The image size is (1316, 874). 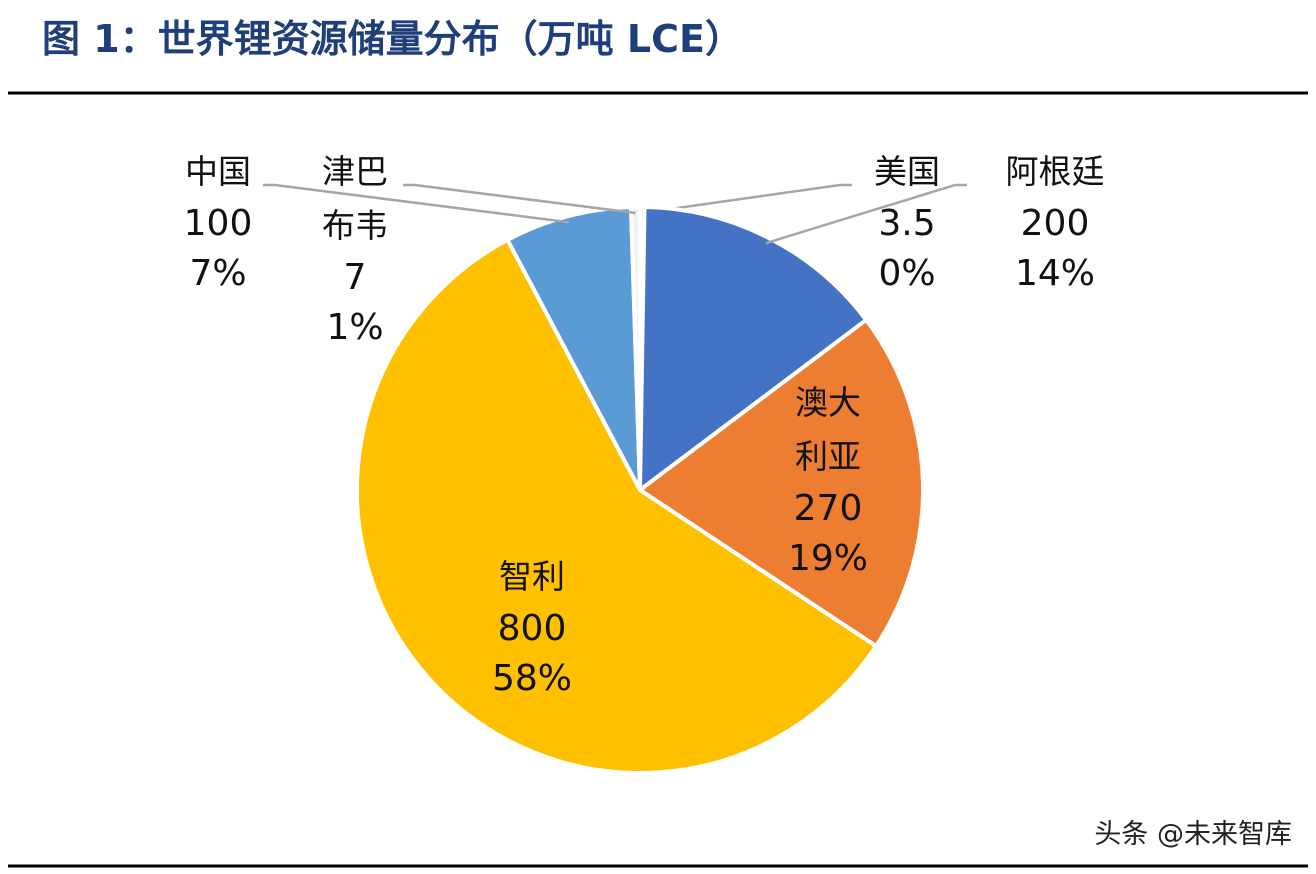 I want to click on slice-percent: 0%, so click(x=907, y=273).